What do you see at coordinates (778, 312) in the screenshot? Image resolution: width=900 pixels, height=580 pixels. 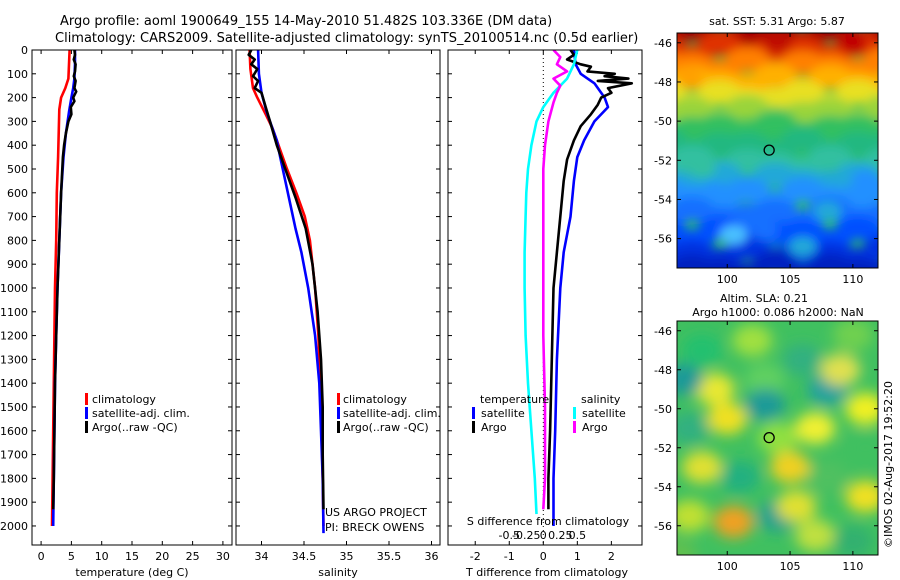 I see `sla-map-subtitle: Argo h1000: 0.086 h2000: NaN` at bounding box center [778, 312].